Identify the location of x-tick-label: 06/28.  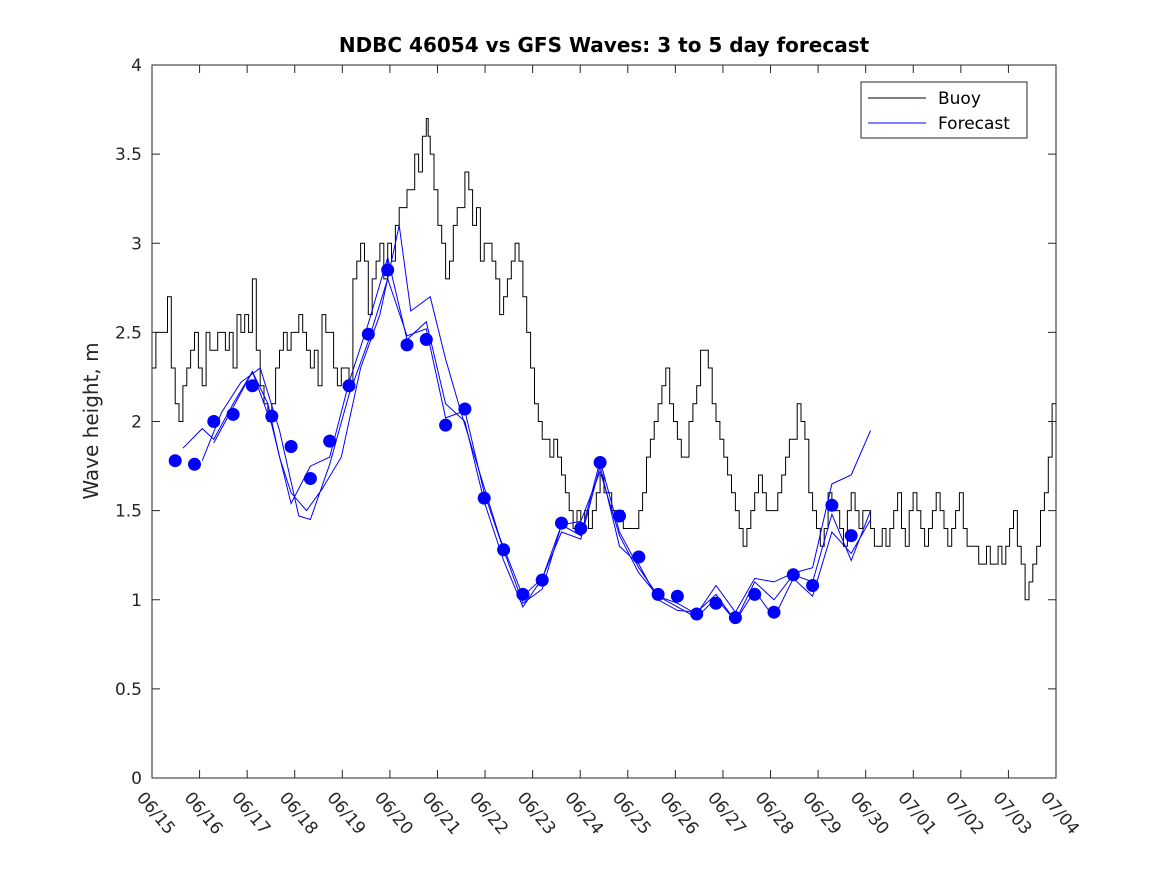
(774, 813).